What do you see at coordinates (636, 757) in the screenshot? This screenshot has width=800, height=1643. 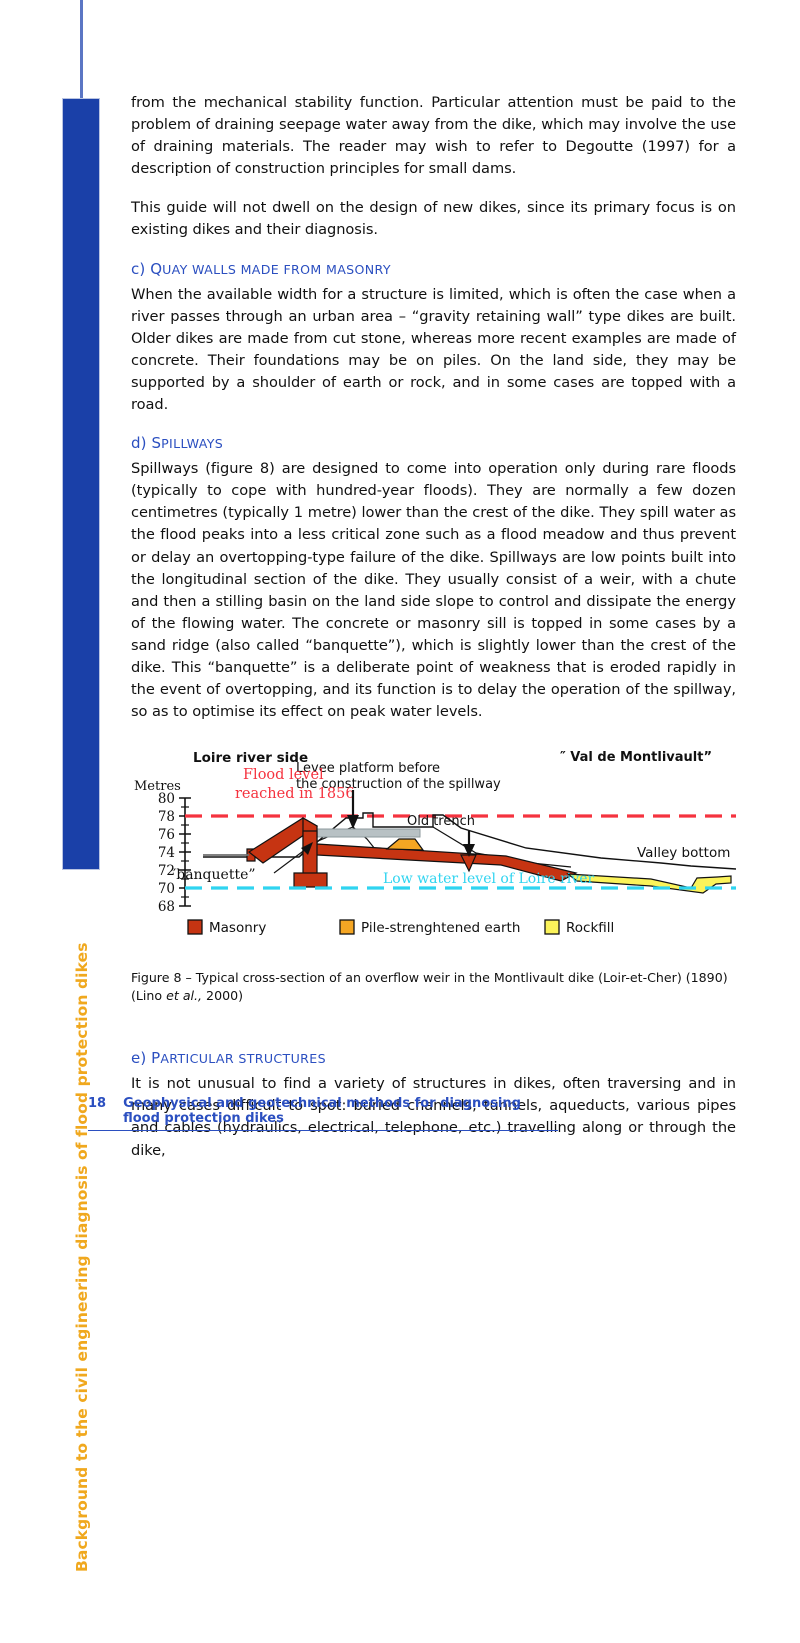 I see `label-val-de-montlivault: ″ Val de Montlivault”` at bounding box center [636, 757].